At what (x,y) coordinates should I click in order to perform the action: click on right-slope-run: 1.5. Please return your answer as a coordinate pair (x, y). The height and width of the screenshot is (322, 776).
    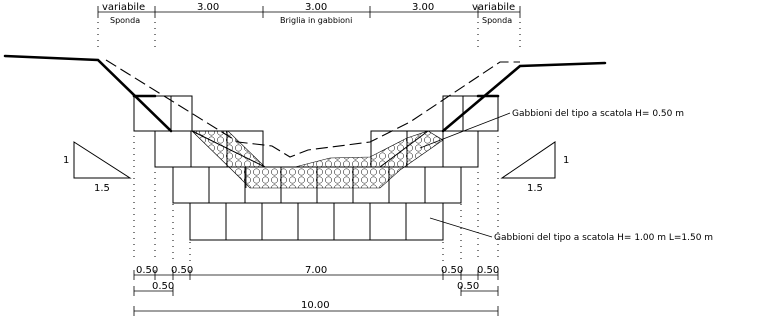
    Looking at the image, I should click on (535, 188).